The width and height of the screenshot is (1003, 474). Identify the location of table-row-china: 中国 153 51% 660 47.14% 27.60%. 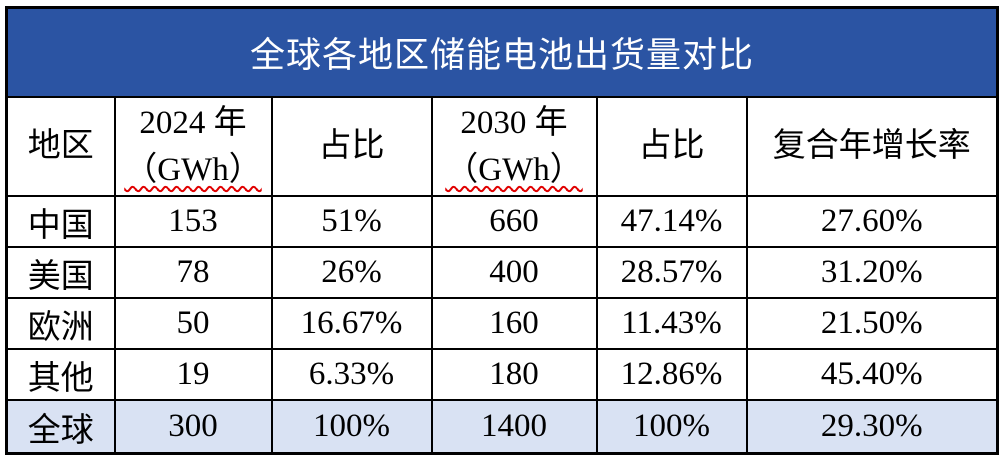
(502, 221).